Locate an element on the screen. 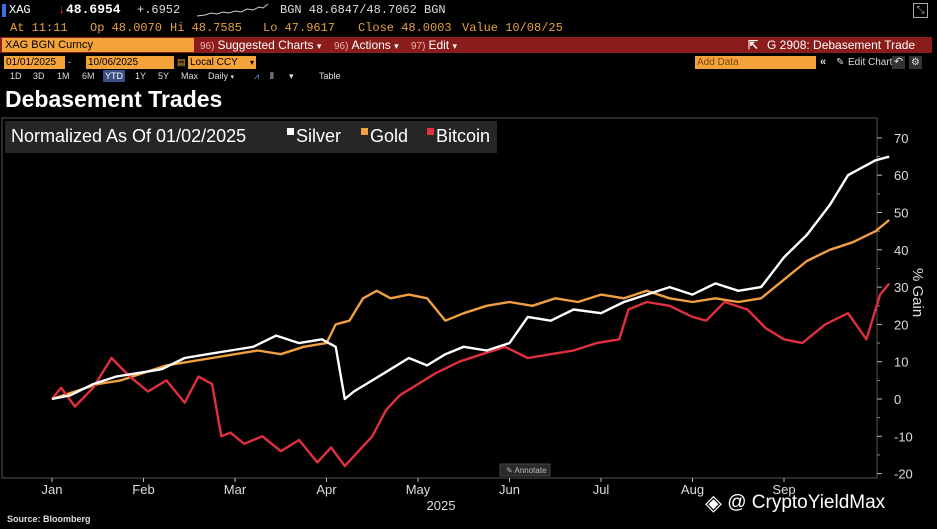 This screenshot has height=529, width=937. security-input: XAG BGN Curncy is located at coordinates (98, 45).